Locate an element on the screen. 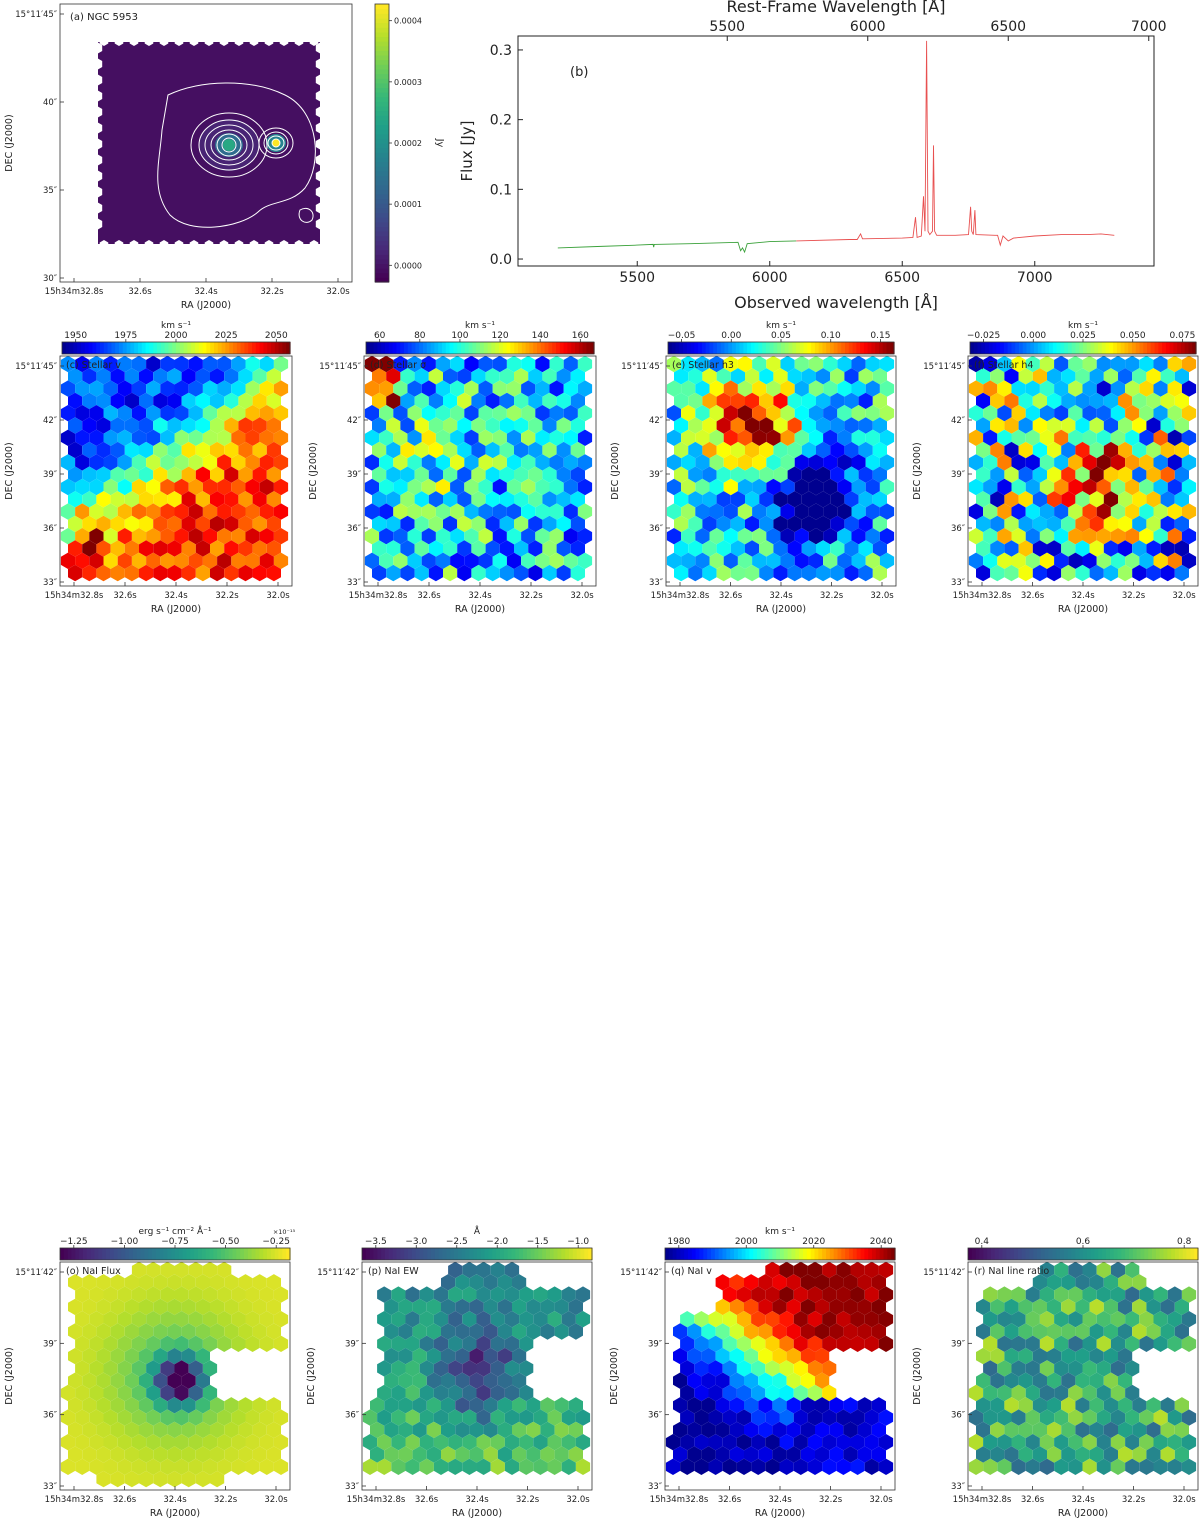 The width and height of the screenshot is (1200, 1528). colorbar-tick-label: −1.5 is located at coordinates (538, 1242).